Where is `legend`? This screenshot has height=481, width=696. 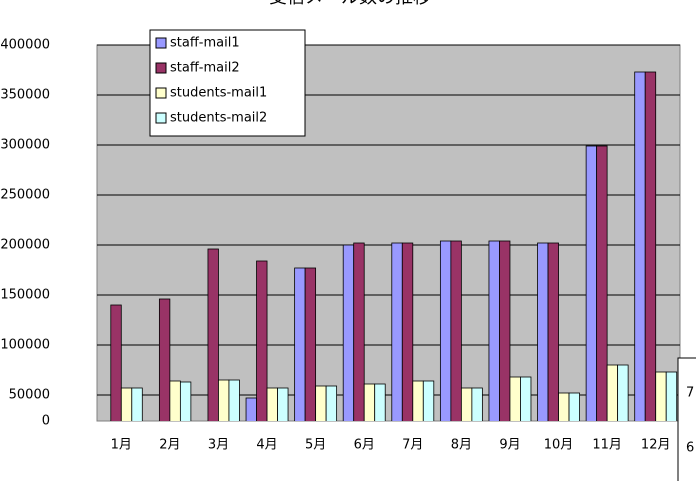 legend is located at coordinates (227, 83).